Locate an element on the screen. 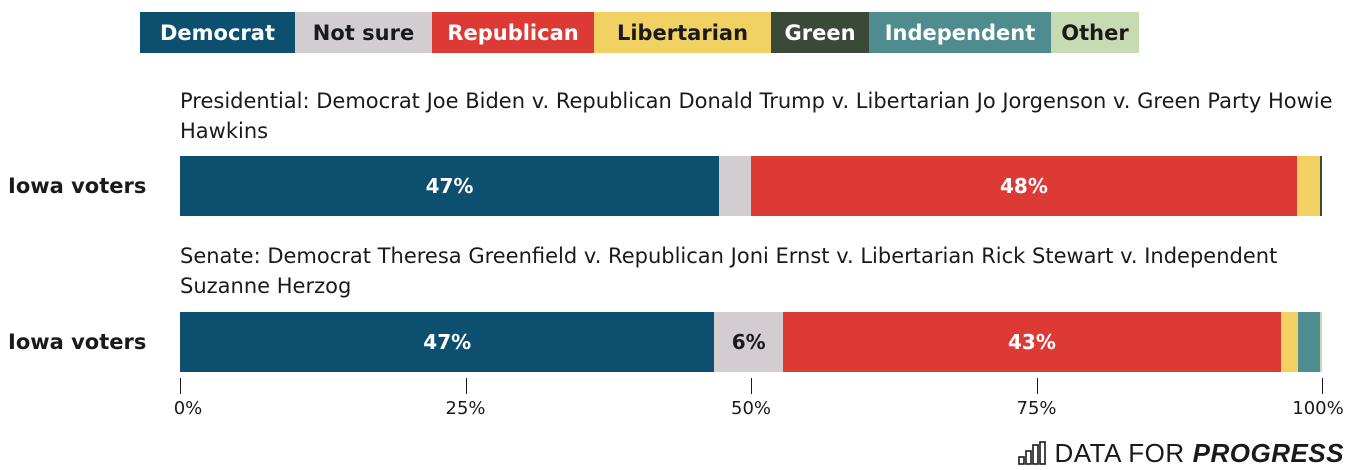 This screenshot has width=1366, height=470. x-tick-label: 0% is located at coordinates (188, 408).